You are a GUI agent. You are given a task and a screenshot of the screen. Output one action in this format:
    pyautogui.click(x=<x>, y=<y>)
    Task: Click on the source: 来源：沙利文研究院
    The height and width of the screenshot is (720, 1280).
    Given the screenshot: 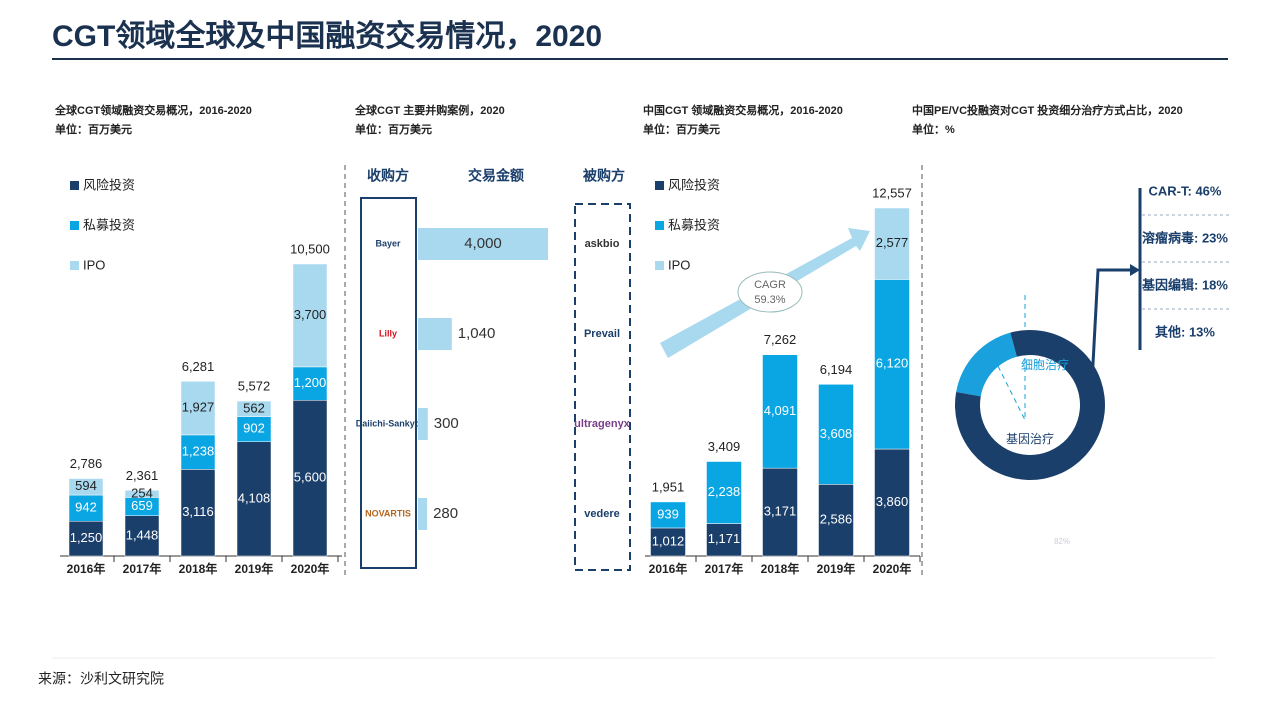 What is the action you would take?
    pyautogui.click(x=101, y=679)
    